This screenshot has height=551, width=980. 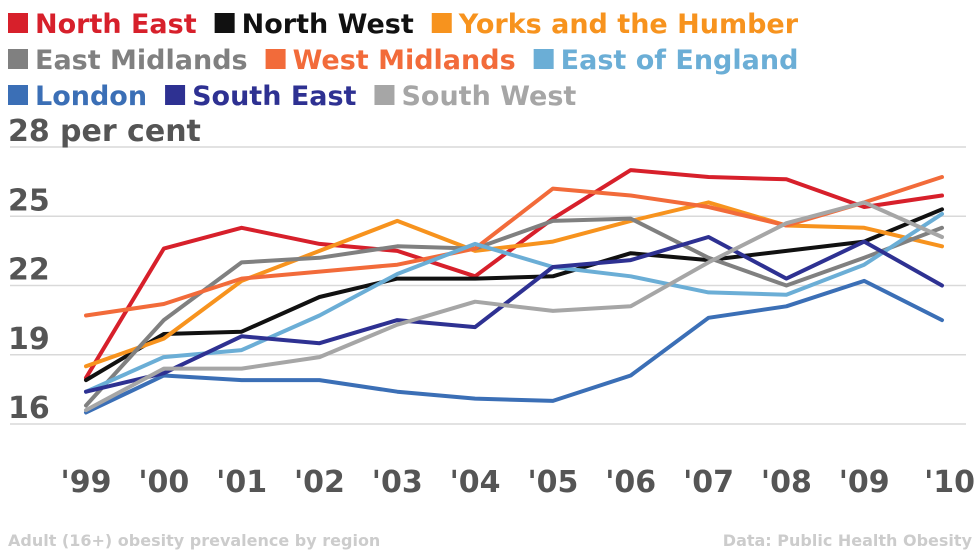 What do you see at coordinates (130, 131) in the screenshot?
I see `y-axis-label: per cent` at bounding box center [130, 131].